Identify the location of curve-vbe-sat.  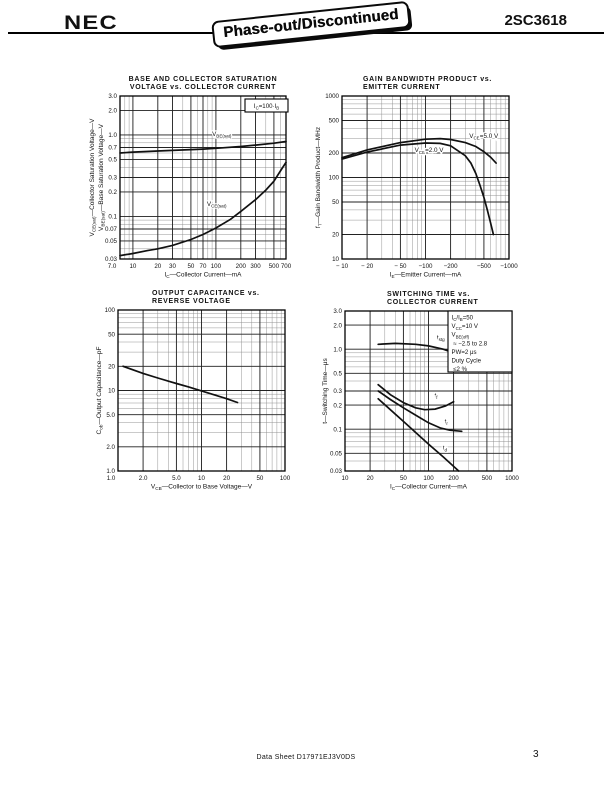
(203, 147).